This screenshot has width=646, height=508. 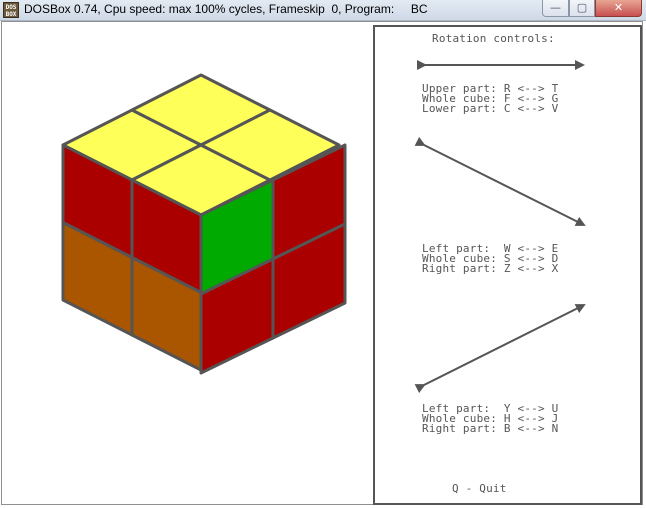 I want to click on control-label: Lower part:, so click(x=460, y=108).